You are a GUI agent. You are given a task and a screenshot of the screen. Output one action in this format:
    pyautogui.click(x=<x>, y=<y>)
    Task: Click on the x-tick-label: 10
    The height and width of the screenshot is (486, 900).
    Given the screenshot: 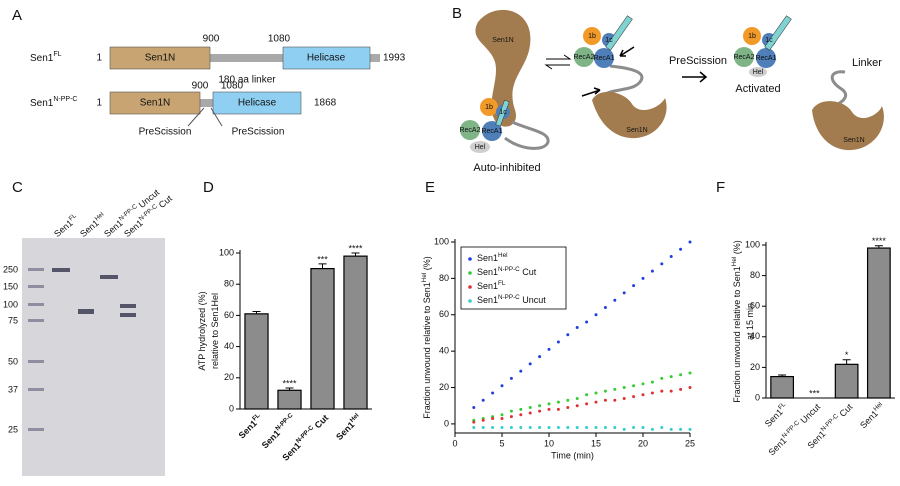 What is the action you would take?
    pyautogui.click(x=549, y=443)
    